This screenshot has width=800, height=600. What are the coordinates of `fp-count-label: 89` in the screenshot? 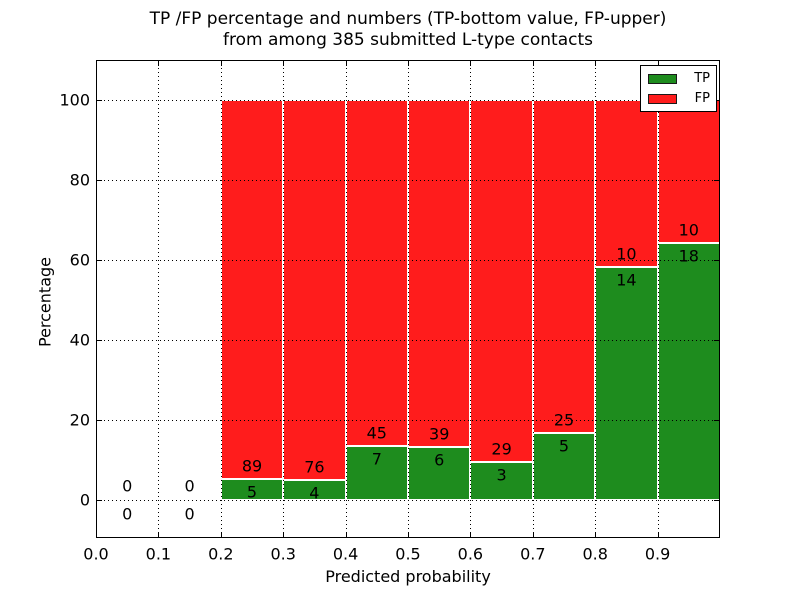 It's located at (252, 466).